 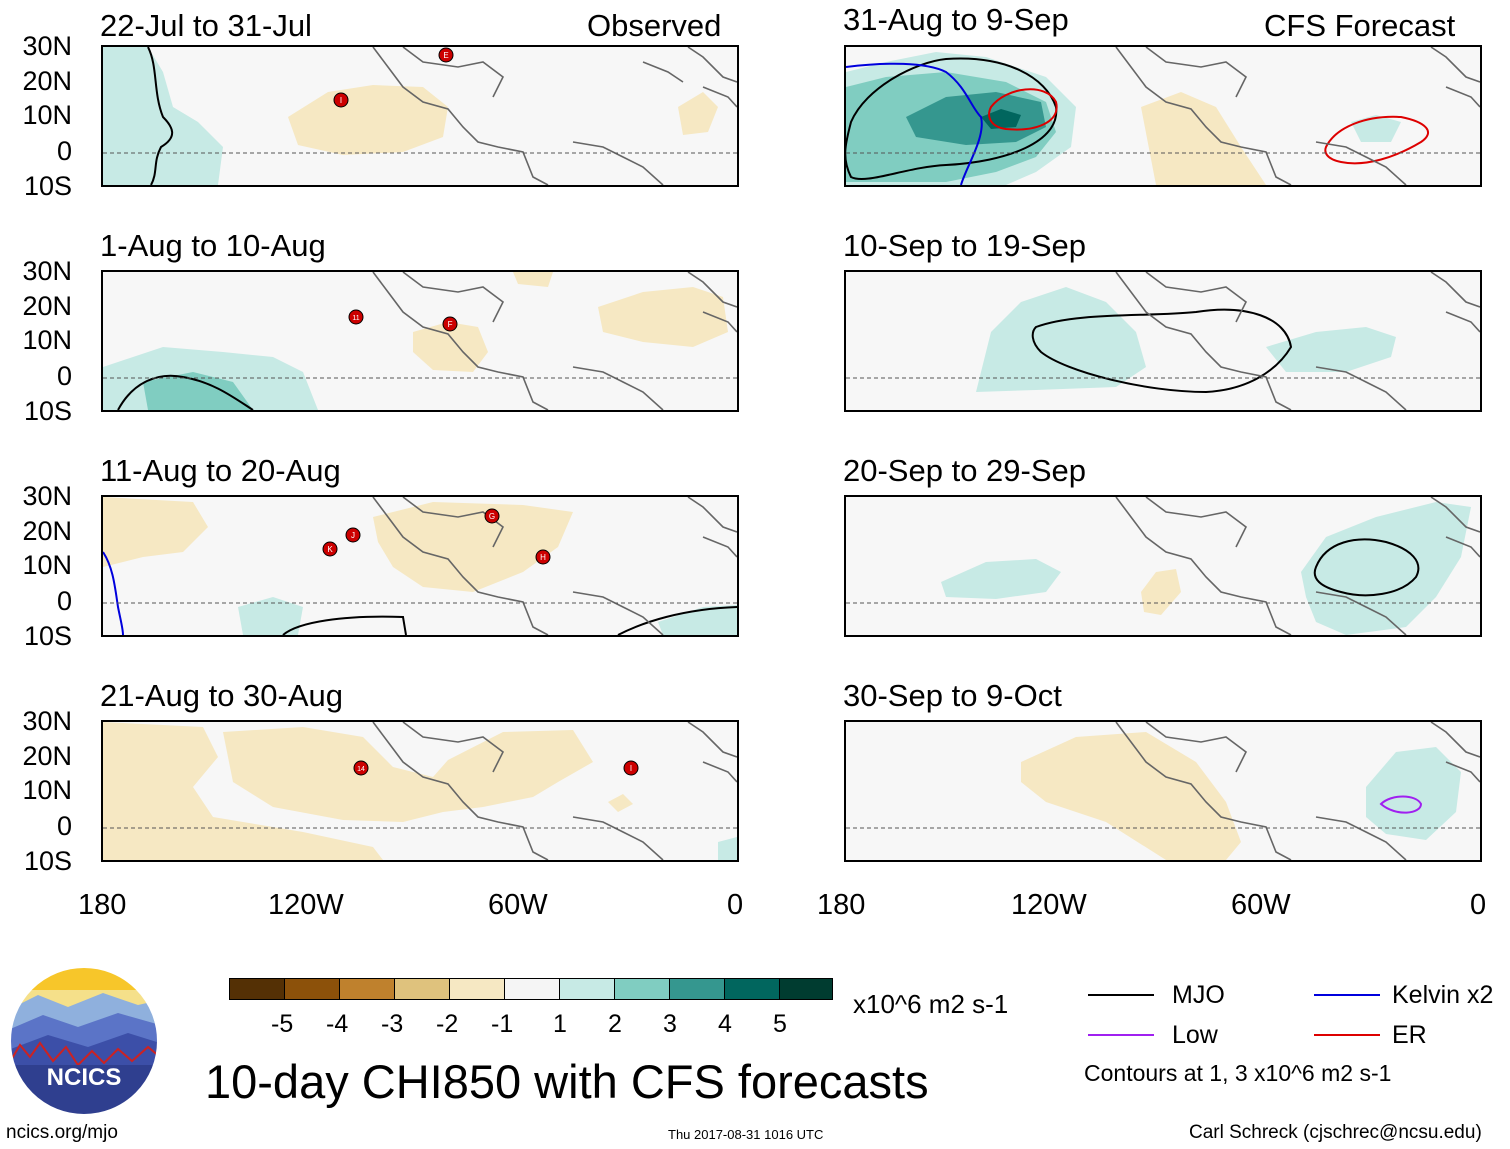 What do you see at coordinates (725, 1024) in the screenshot?
I see `colorbar-tick: 4` at bounding box center [725, 1024].